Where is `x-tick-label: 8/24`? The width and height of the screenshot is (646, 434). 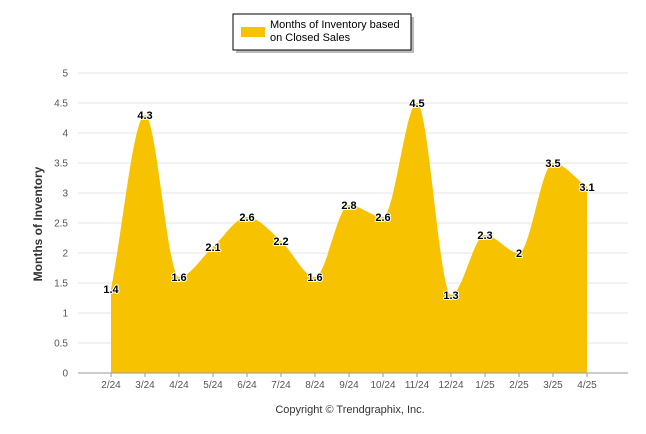
x-tick-label: 8/24 is located at coordinates (315, 385).